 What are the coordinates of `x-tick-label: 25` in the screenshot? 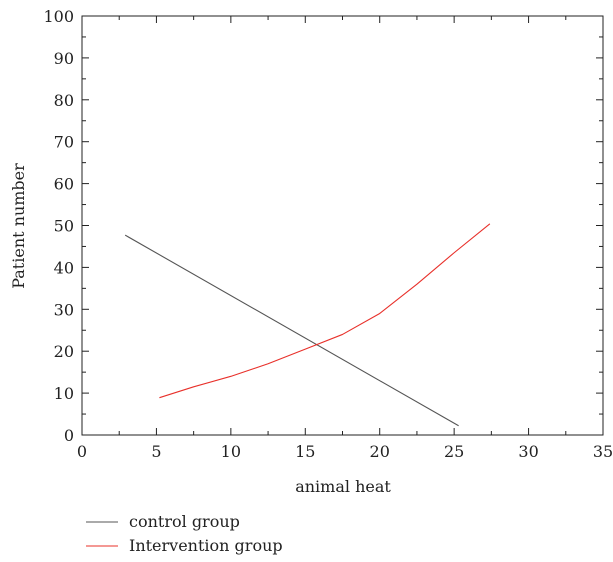 It's located at (454, 451).